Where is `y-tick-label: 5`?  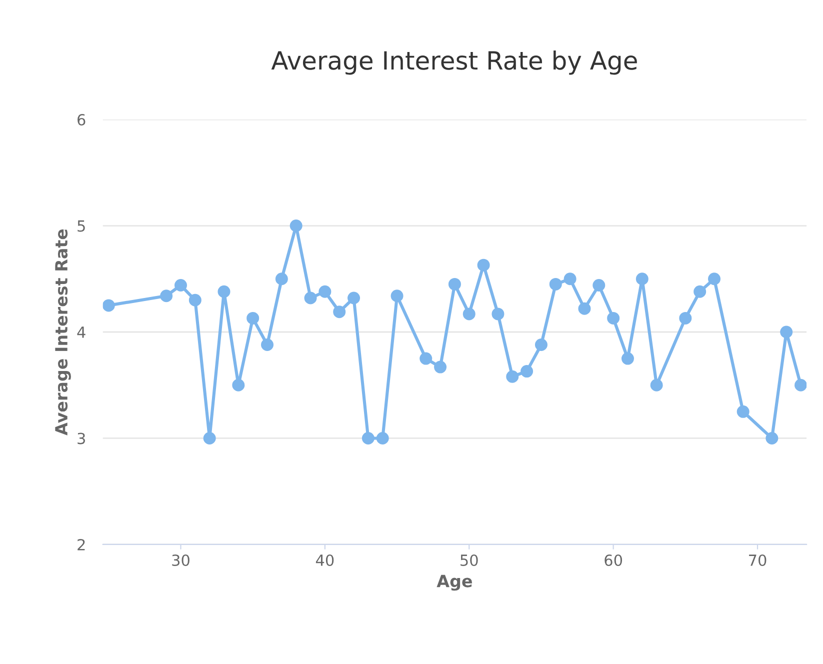 y-tick-label: 5 is located at coordinates (81, 226).